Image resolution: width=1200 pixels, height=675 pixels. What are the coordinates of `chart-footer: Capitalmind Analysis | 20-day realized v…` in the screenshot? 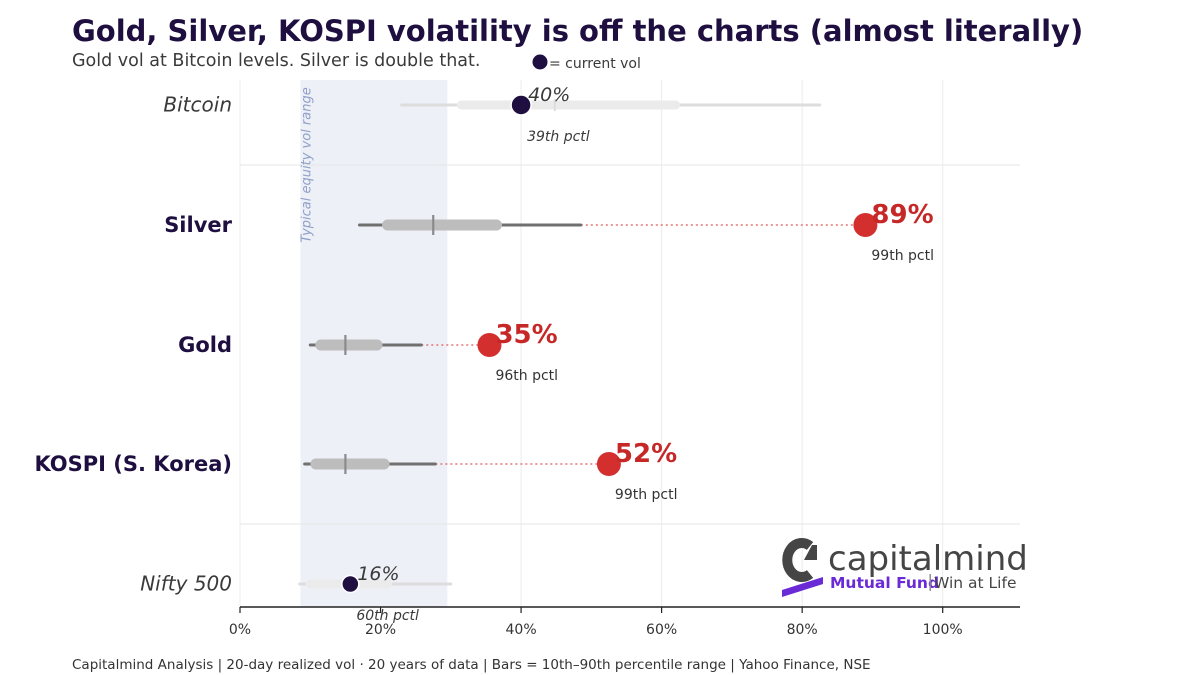 It's located at (471, 665).